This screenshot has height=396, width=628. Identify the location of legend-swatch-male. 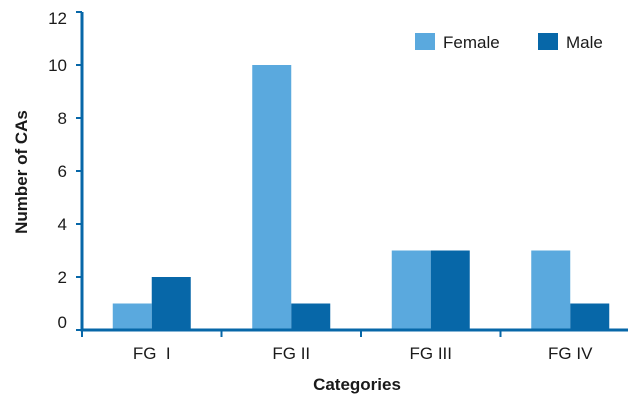
(548, 41).